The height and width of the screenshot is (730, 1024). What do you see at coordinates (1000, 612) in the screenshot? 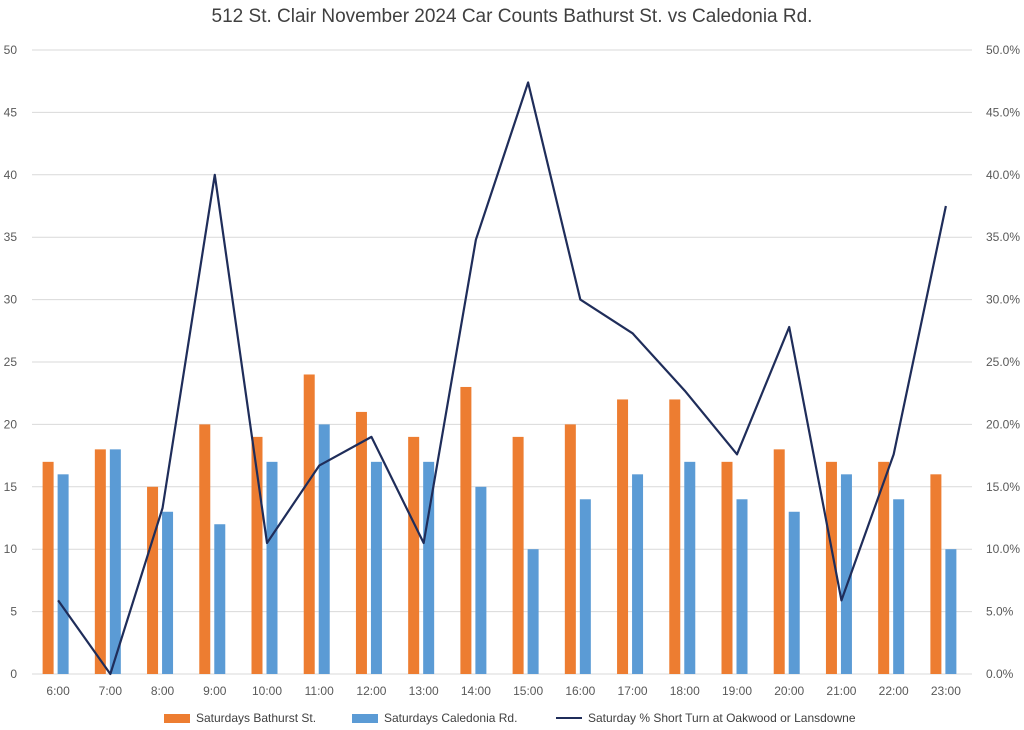
I see `y2-tick-label: 5.0%` at bounding box center [1000, 612].